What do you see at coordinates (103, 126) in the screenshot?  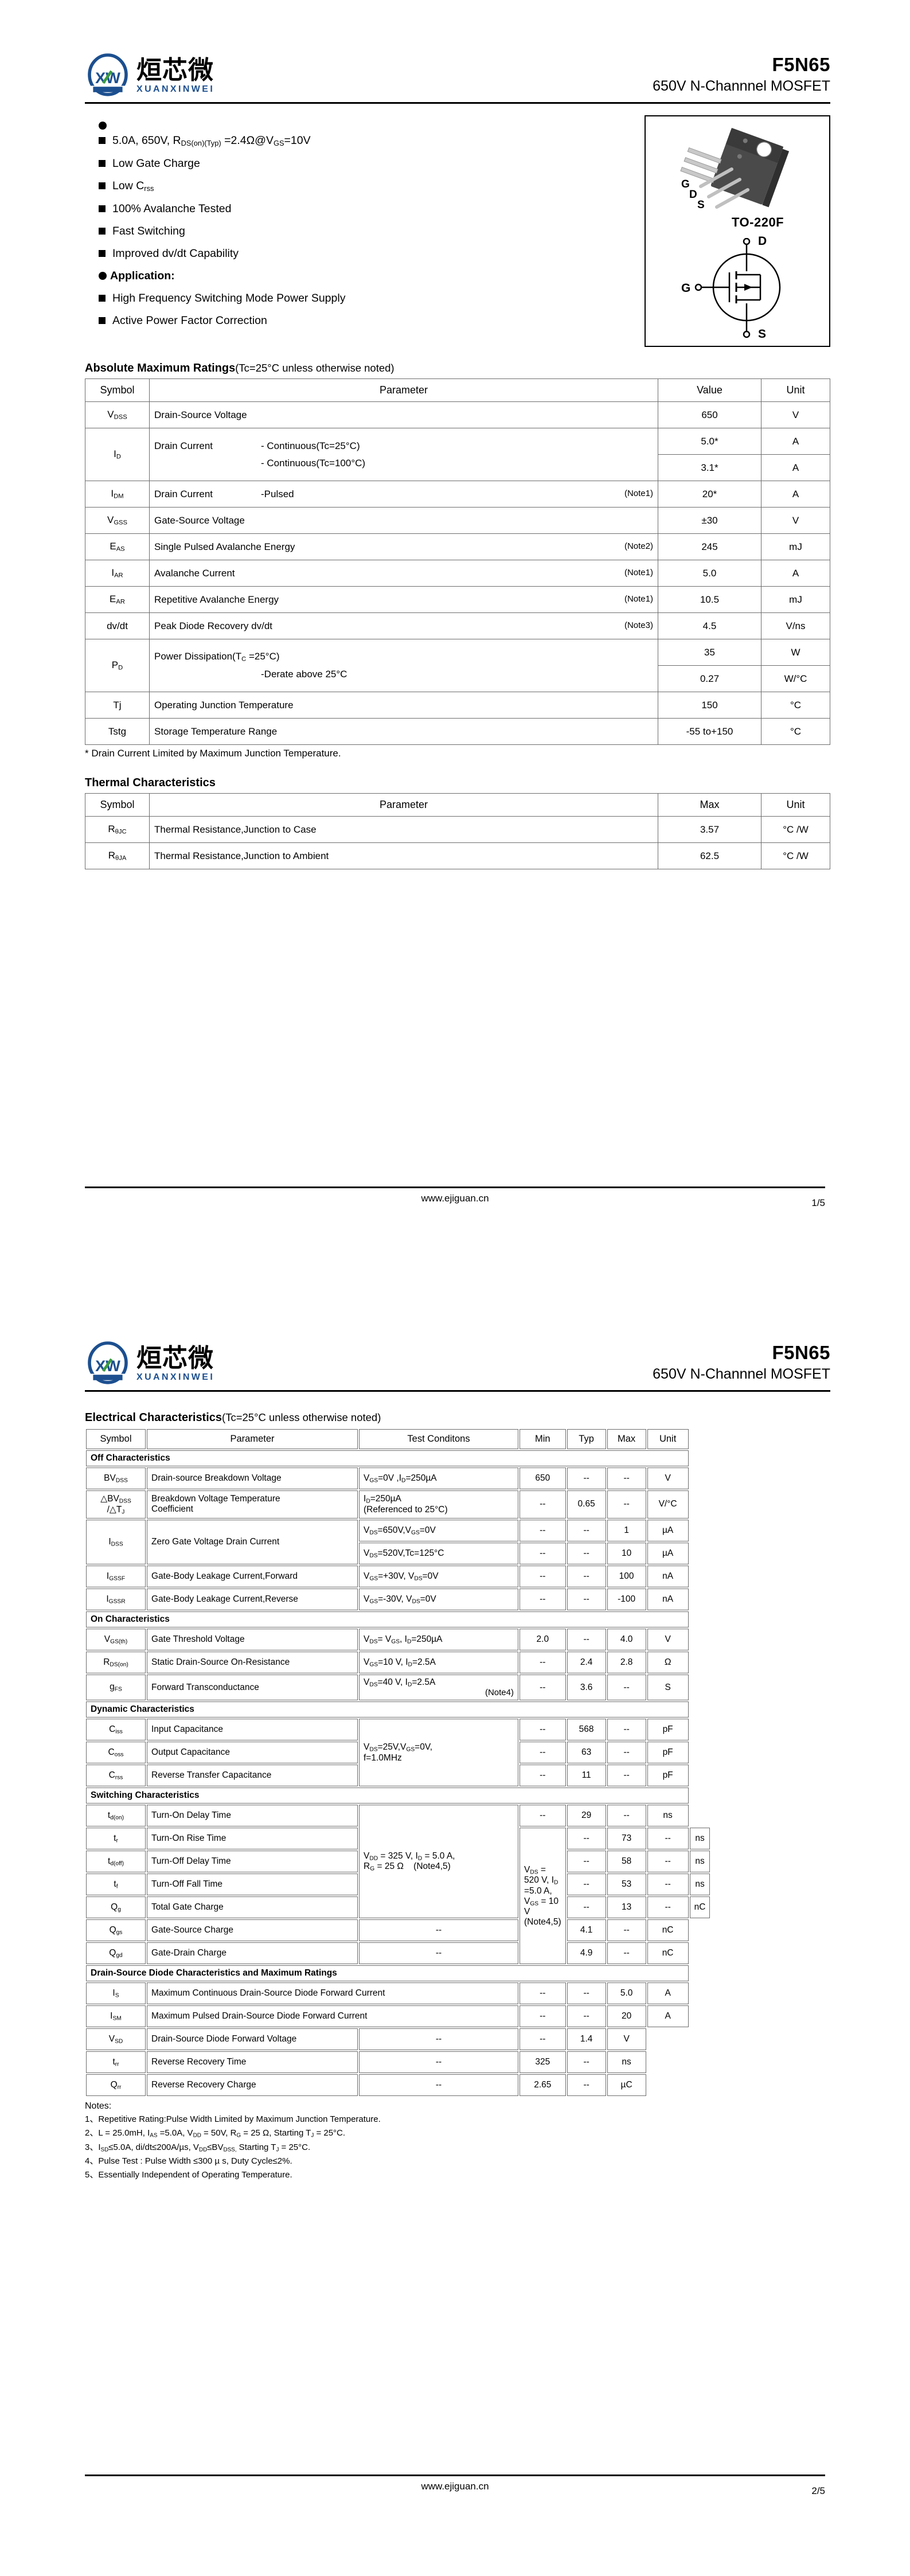 I see `bullet-circle-icon` at bounding box center [103, 126].